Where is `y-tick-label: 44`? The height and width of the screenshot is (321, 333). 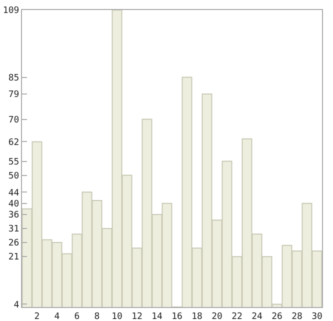 y-tick-label: 44 is located at coordinates (14, 193).